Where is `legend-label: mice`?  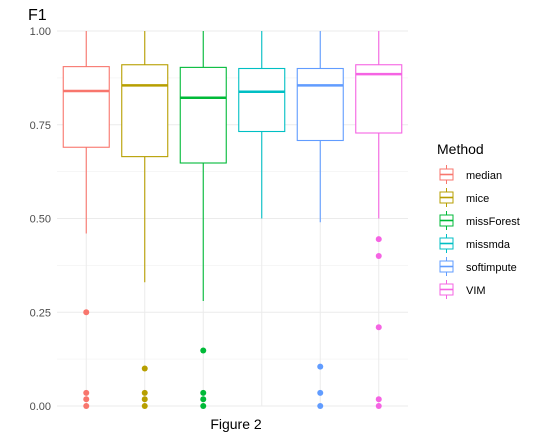
legend-label: mice is located at coordinates (477, 199).